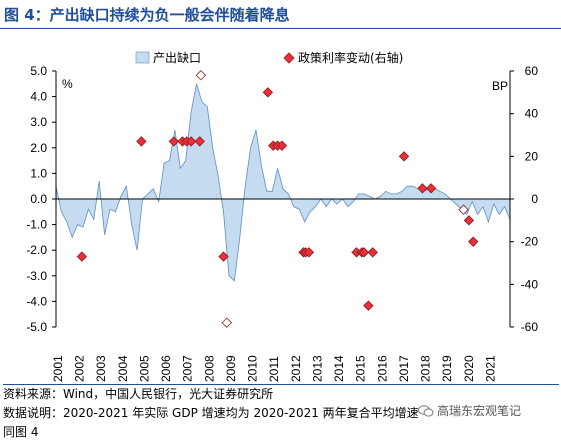  I want to click on legend-area-swatch, so click(142, 57).